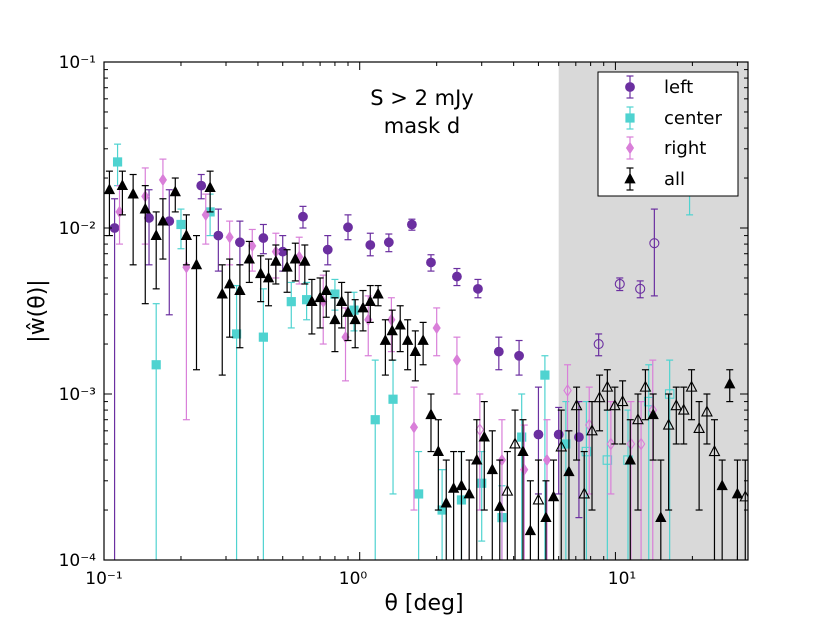 The width and height of the screenshot is (830, 623). I want to click on x-tick-label: 10⁻¹, so click(103, 579).